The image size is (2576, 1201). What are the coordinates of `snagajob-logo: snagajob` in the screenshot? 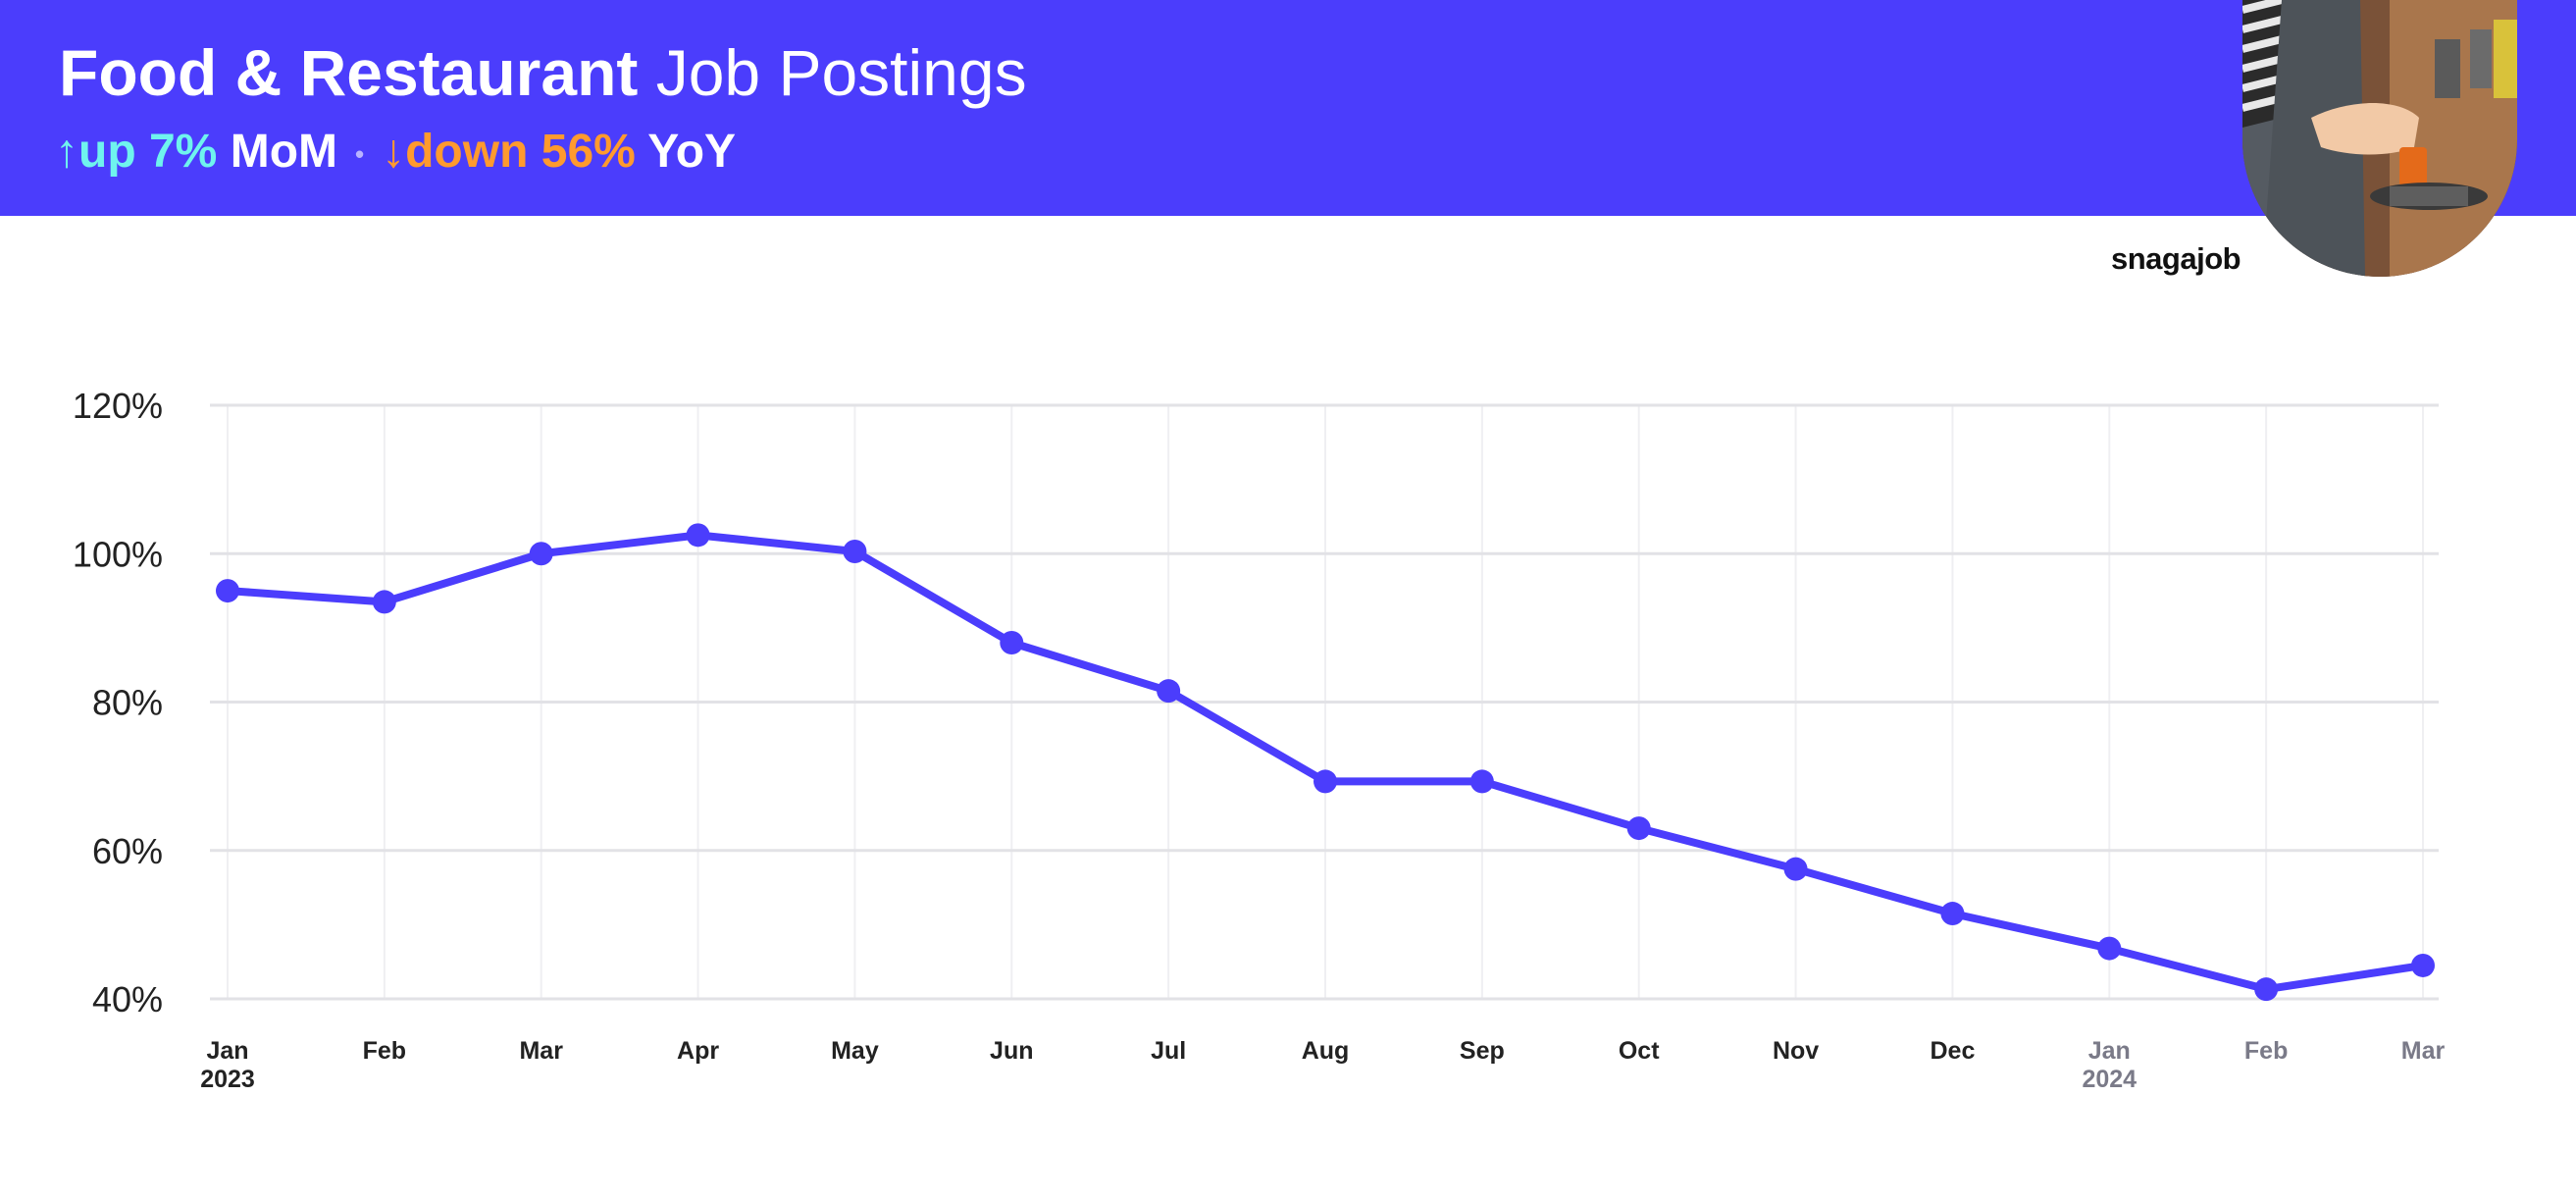 It's located at (2176, 258).